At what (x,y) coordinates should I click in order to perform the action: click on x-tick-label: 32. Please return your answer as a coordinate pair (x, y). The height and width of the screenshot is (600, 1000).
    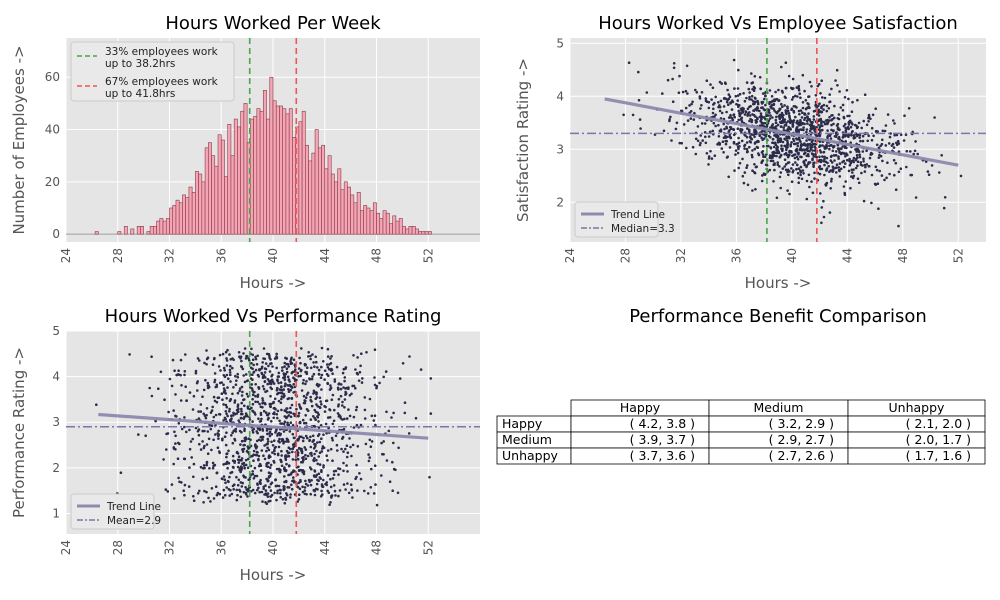
    Looking at the image, I should click on (170, 547).